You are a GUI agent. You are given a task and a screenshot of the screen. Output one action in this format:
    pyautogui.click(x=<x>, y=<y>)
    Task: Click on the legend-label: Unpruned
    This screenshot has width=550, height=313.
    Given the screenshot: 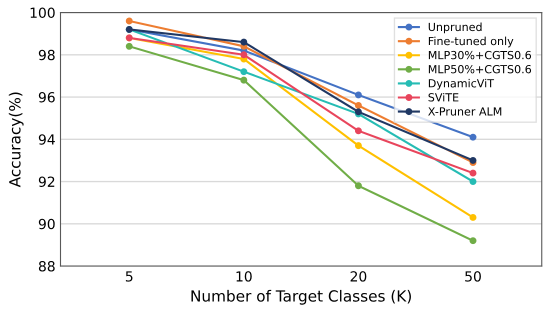 What is the action you would take?
    pyautogui.click(x=455, y=28)
    